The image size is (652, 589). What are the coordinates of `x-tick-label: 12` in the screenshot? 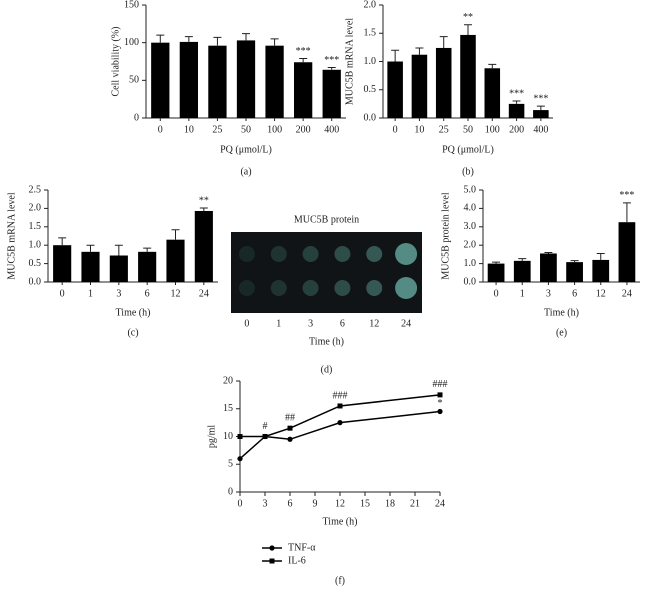 It's located at (176, 293).